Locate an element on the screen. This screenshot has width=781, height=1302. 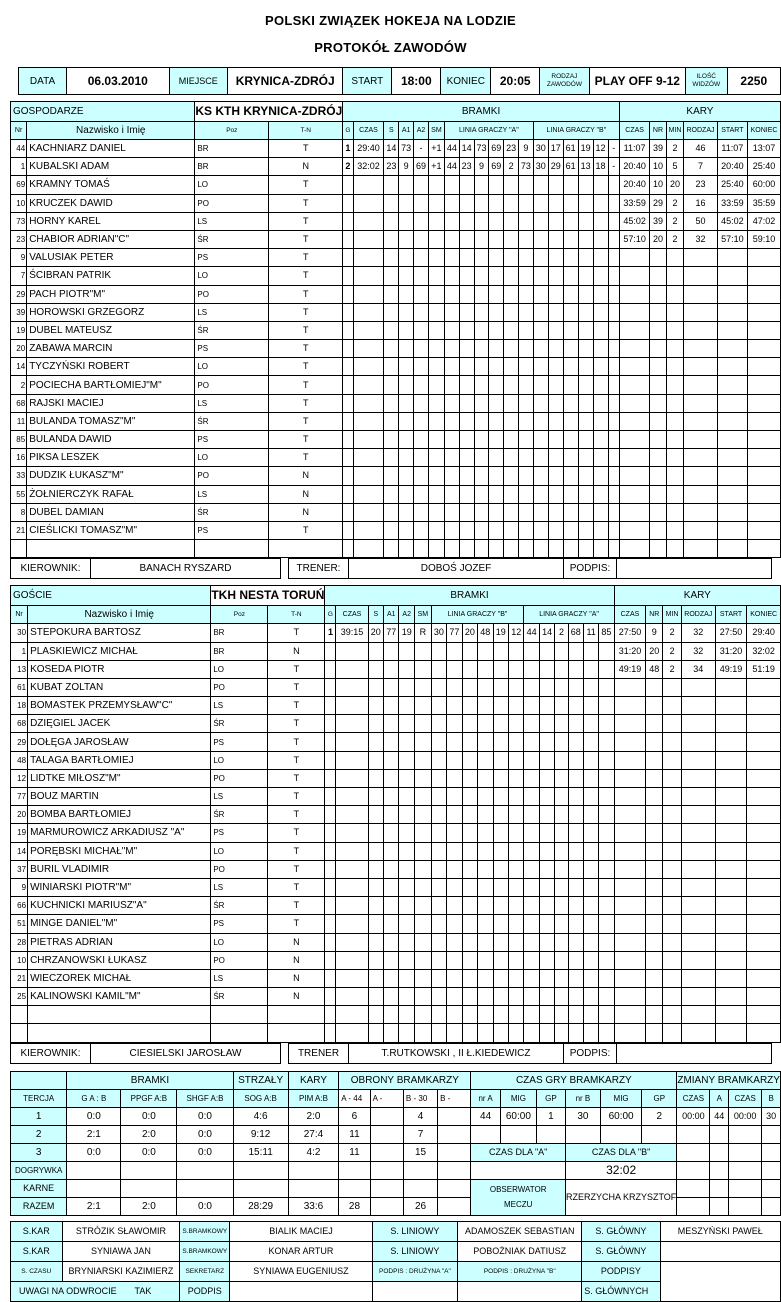
podpis-value-row4 is located at coordinates (301, 1291).